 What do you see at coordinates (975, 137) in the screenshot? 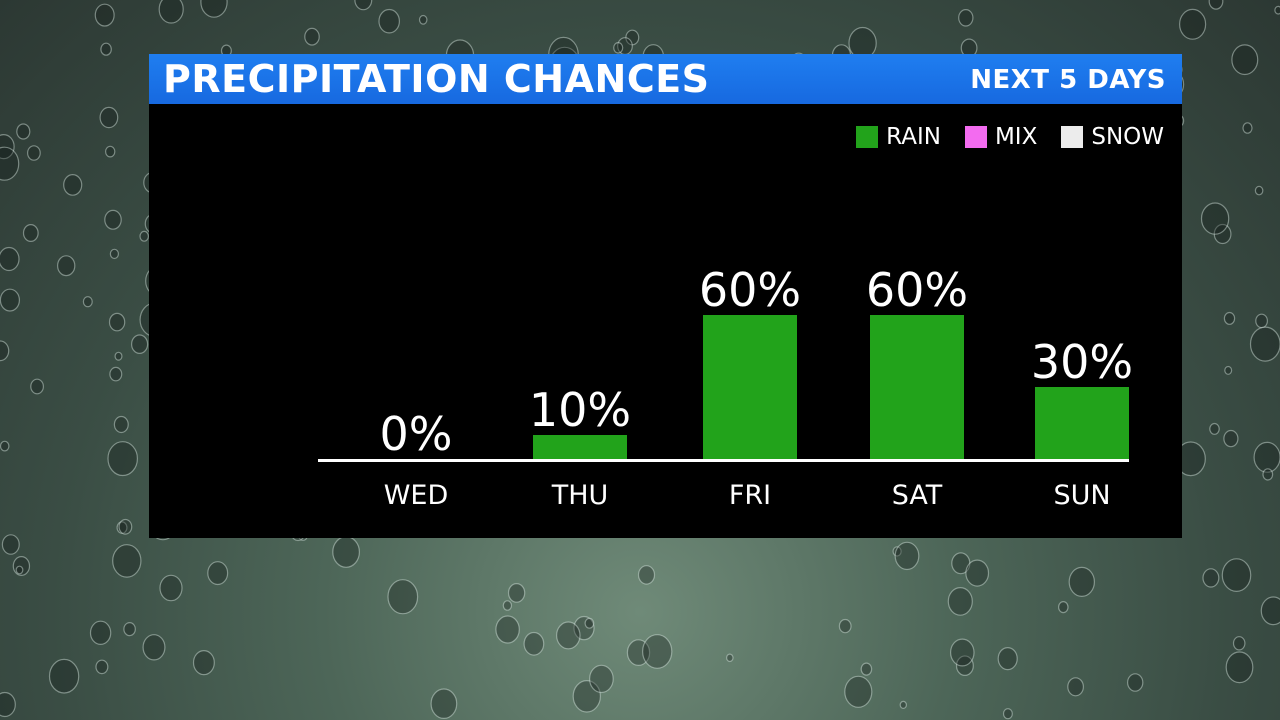
I see `legend-swatch-mix` at bounding box center [975, 137].